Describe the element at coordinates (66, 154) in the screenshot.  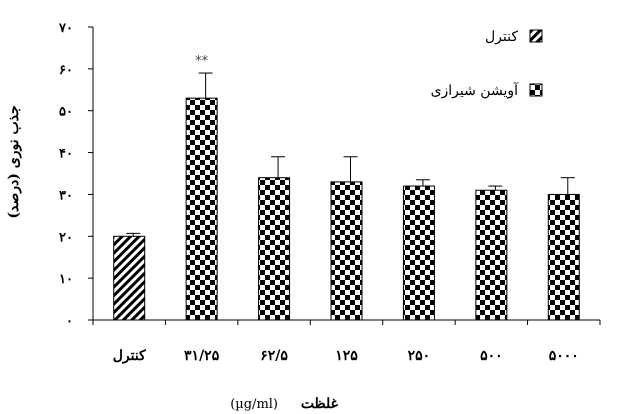
I see `y-tick-label: ۴۰` at that location.